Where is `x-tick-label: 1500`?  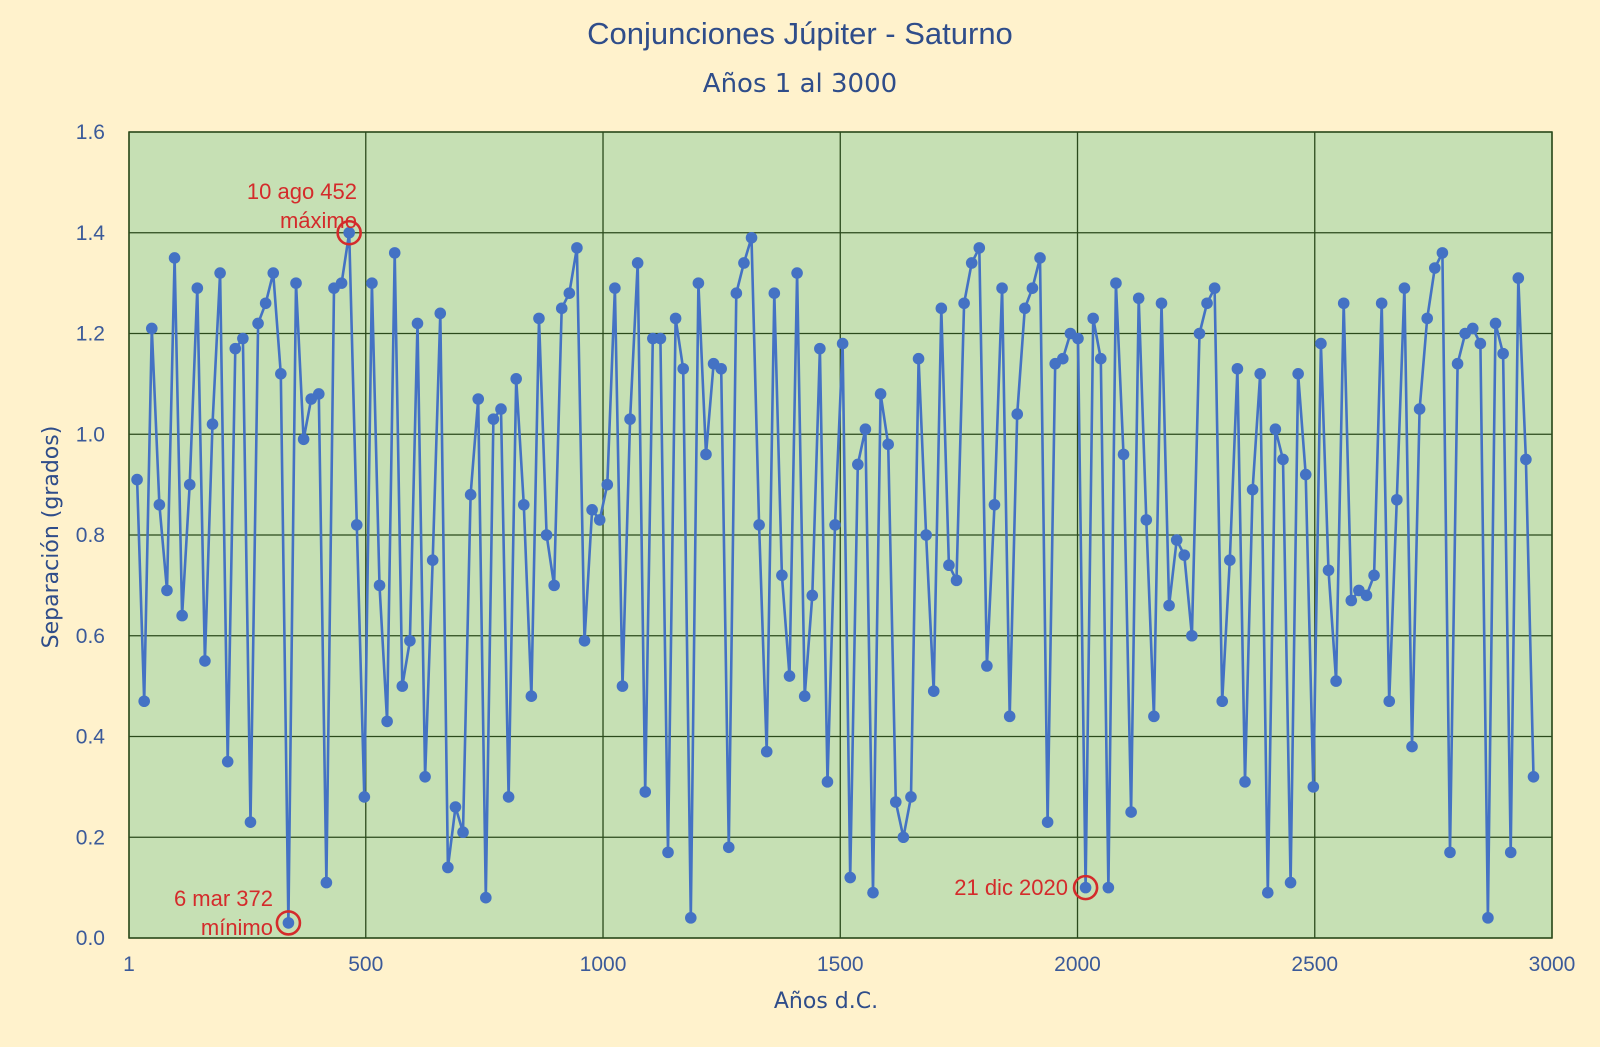 x-tick-label: 1500 is located at coordinates (840, 964).